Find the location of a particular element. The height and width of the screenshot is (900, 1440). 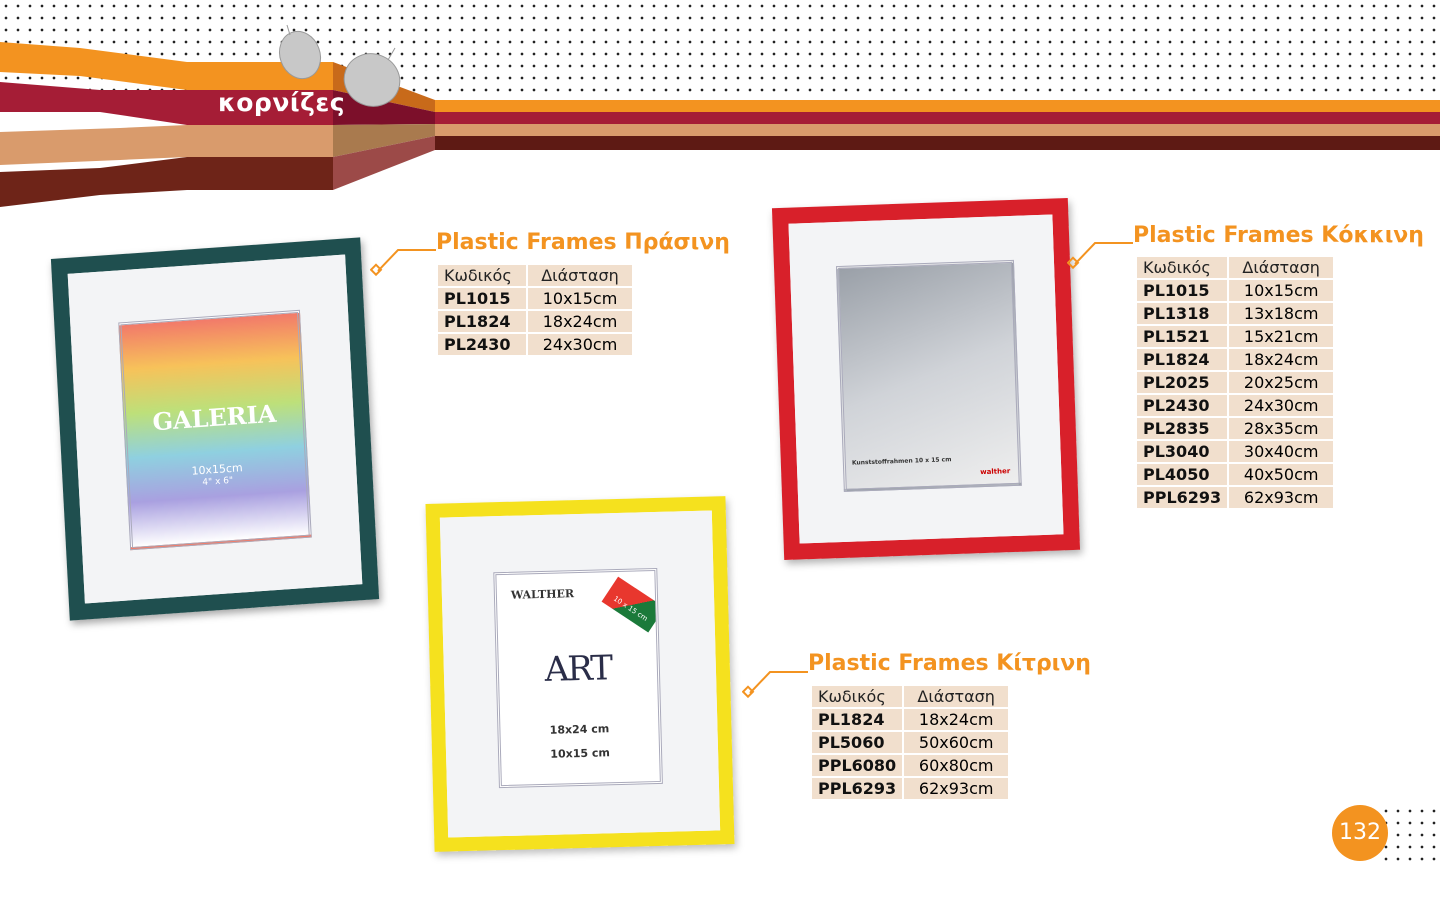

product-image-green-frame: GALERIA 10x15cm 4" x 6" is located at coordinates (215, 429).